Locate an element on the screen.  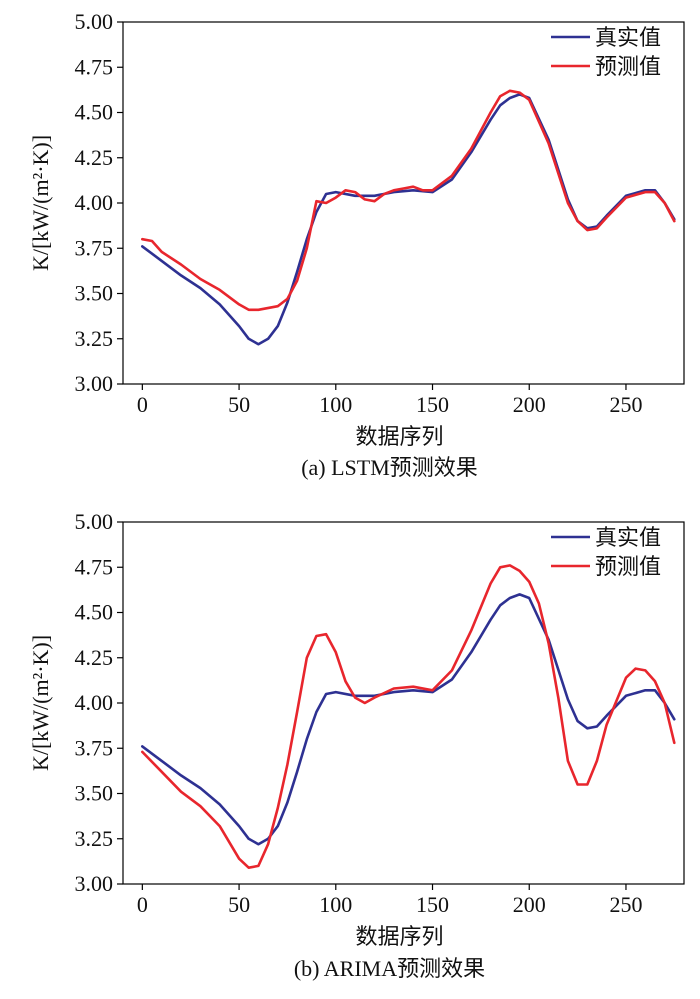
chart-caption: (b) ARIMA预测效果 is located at coordinates (389, 968).